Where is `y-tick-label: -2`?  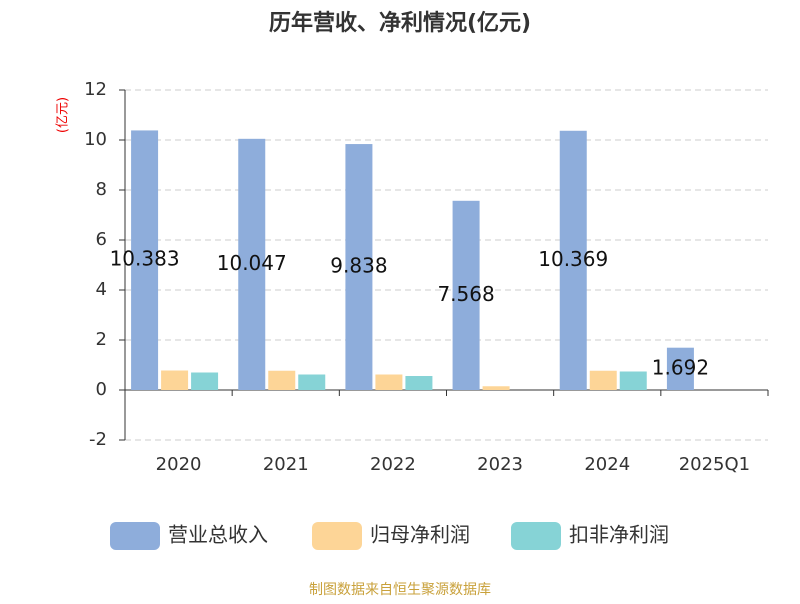 y-tick-label: -2 is located at coordinates (98, 439).